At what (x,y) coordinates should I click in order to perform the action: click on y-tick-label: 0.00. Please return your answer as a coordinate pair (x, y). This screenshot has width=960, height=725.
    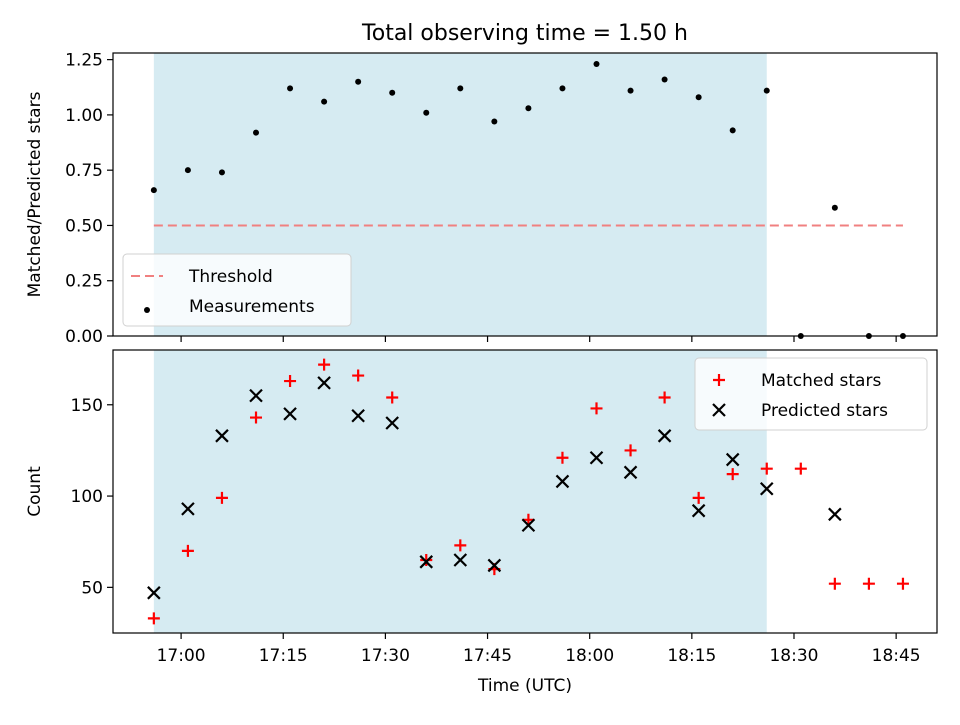
    Looking at the image, I should click on (84, 337).